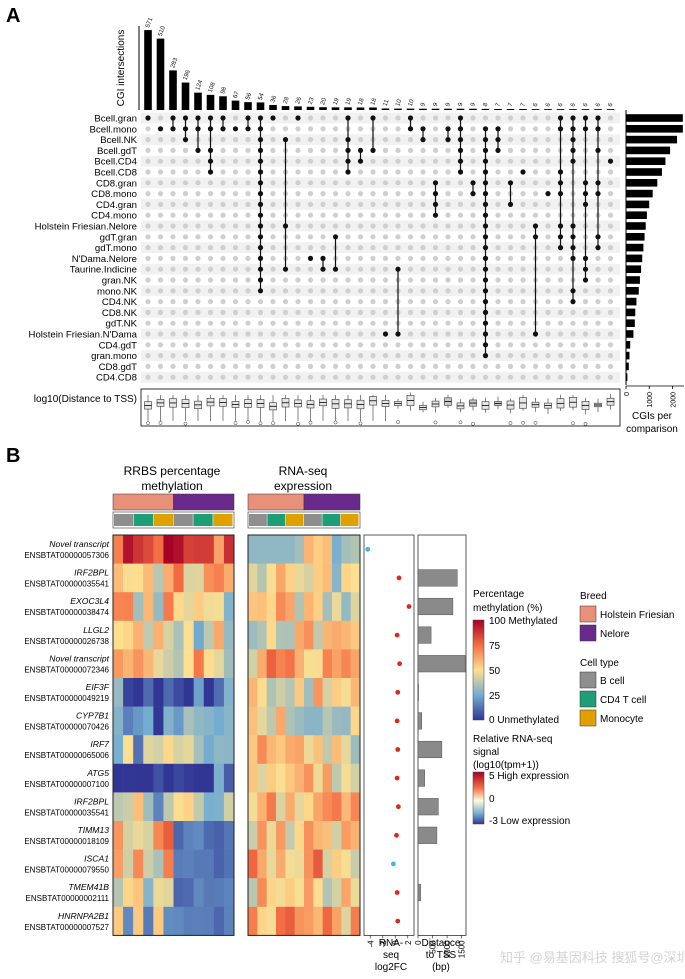  I want to click on set-name-label: CD8.gran, so click(116, 183).